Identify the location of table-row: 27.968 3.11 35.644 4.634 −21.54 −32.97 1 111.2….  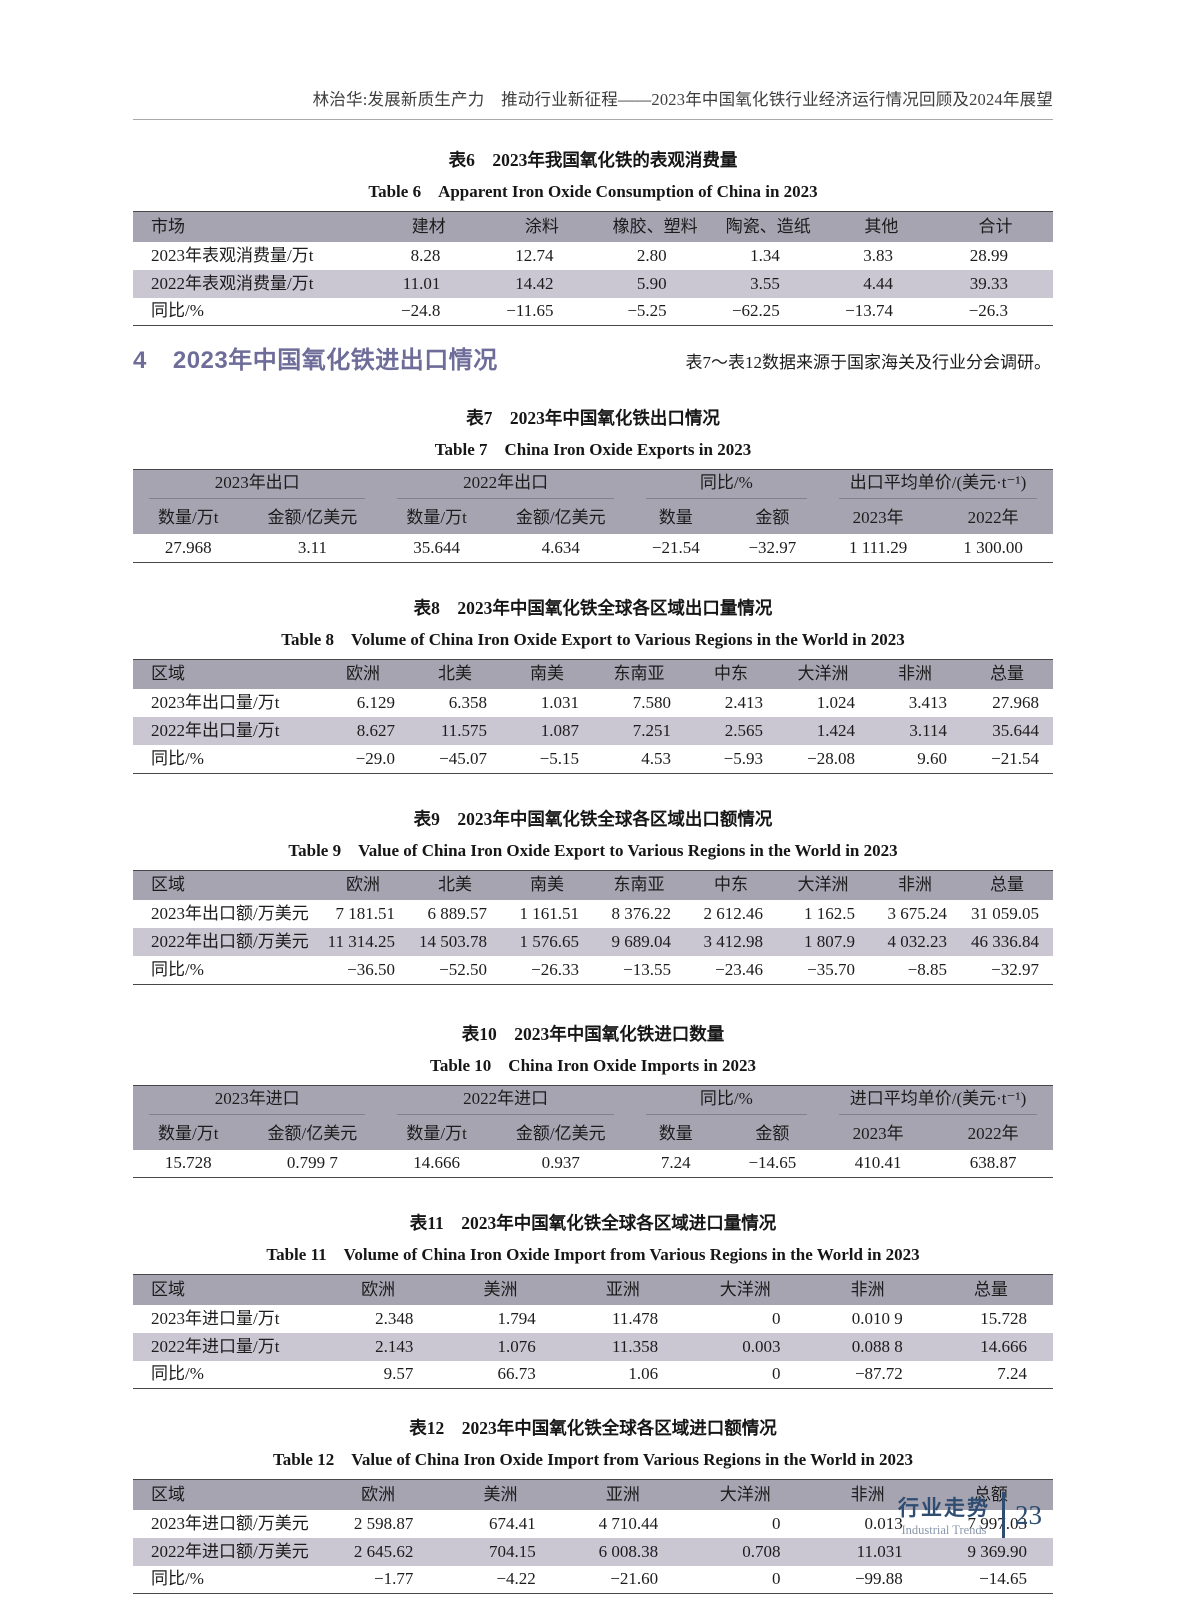
(593, 548).